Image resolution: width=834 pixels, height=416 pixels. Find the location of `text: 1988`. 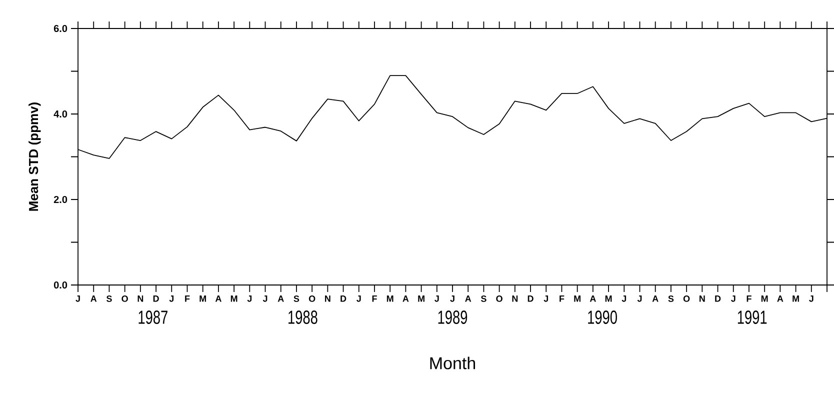

text: 1988 is located at coordinates (303, 317).